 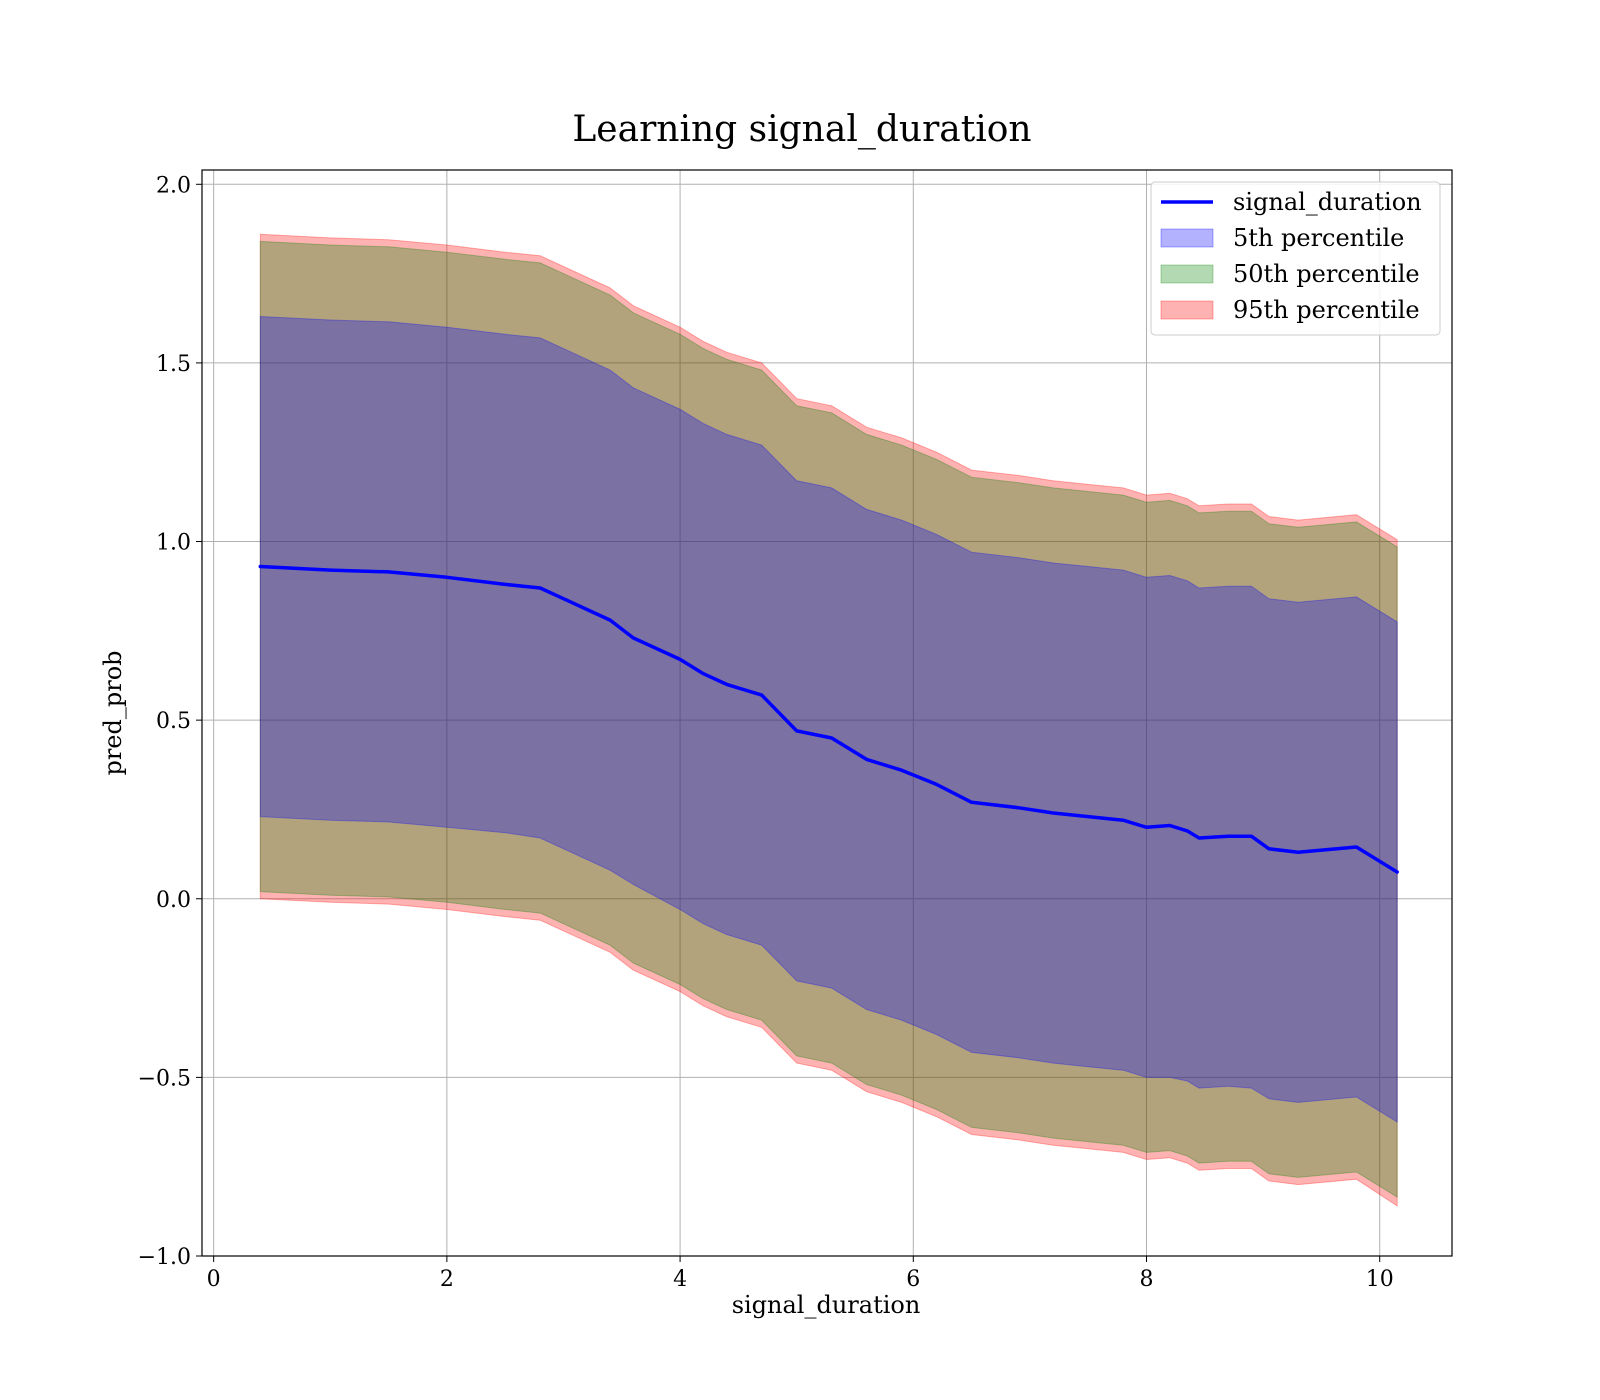 What do you see at coordinates (1326, 310) in the screenshot?
I see `legend-label-3: 95th percentile` at bounding box center [1326, 310].